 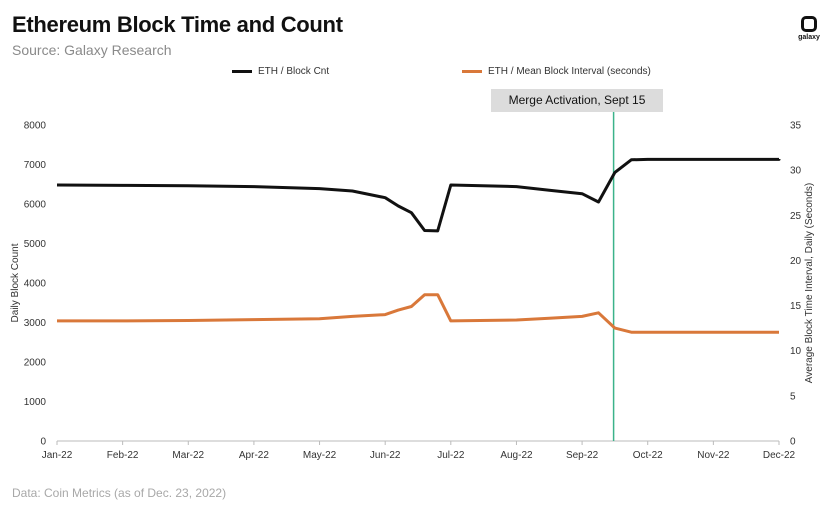 I want to click on x-tick-label: Aug-22, so click(x=516, y=455).